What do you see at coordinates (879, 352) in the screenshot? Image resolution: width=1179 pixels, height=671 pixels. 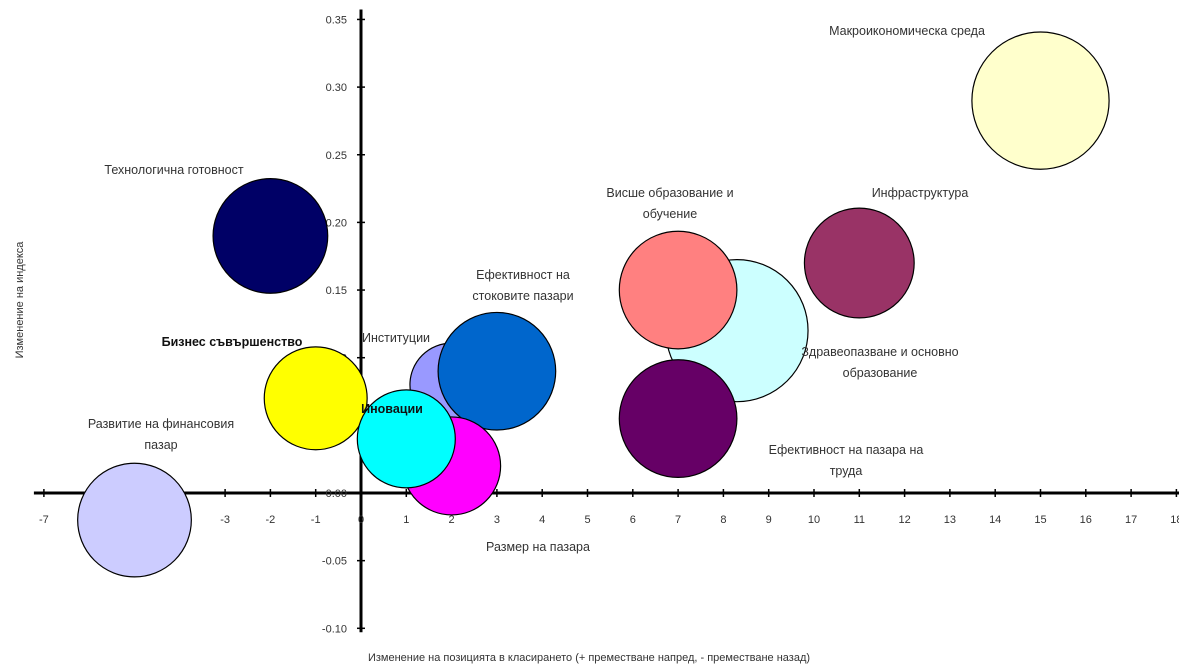 I see `bubble-label-line: Здравеопазване и основно` at bounding box center [879, 352].